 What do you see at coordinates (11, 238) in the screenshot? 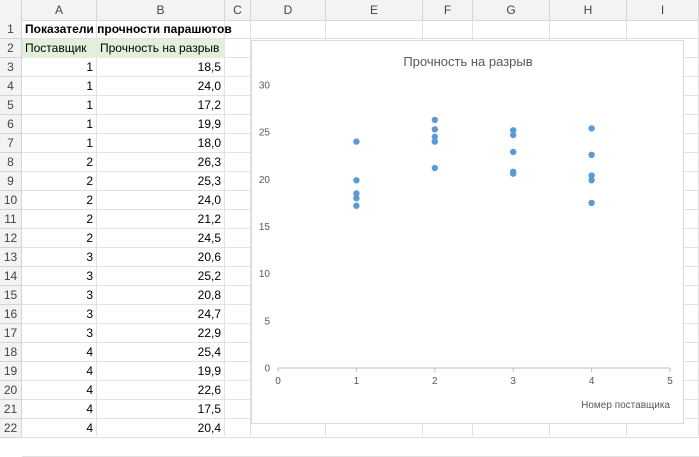
I see `row-header-12: 12` at bounding box center [11, 238].